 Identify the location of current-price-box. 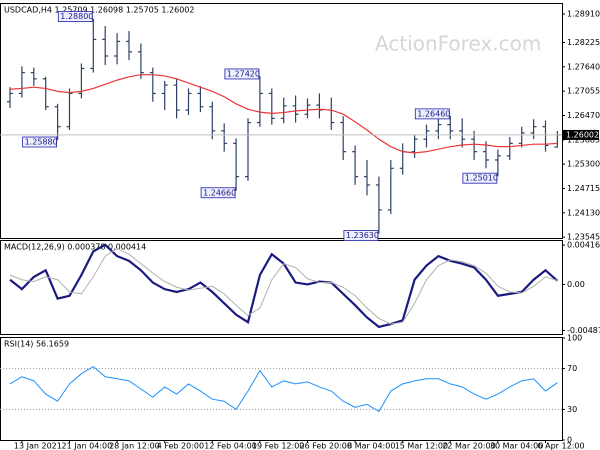
(581, 134).